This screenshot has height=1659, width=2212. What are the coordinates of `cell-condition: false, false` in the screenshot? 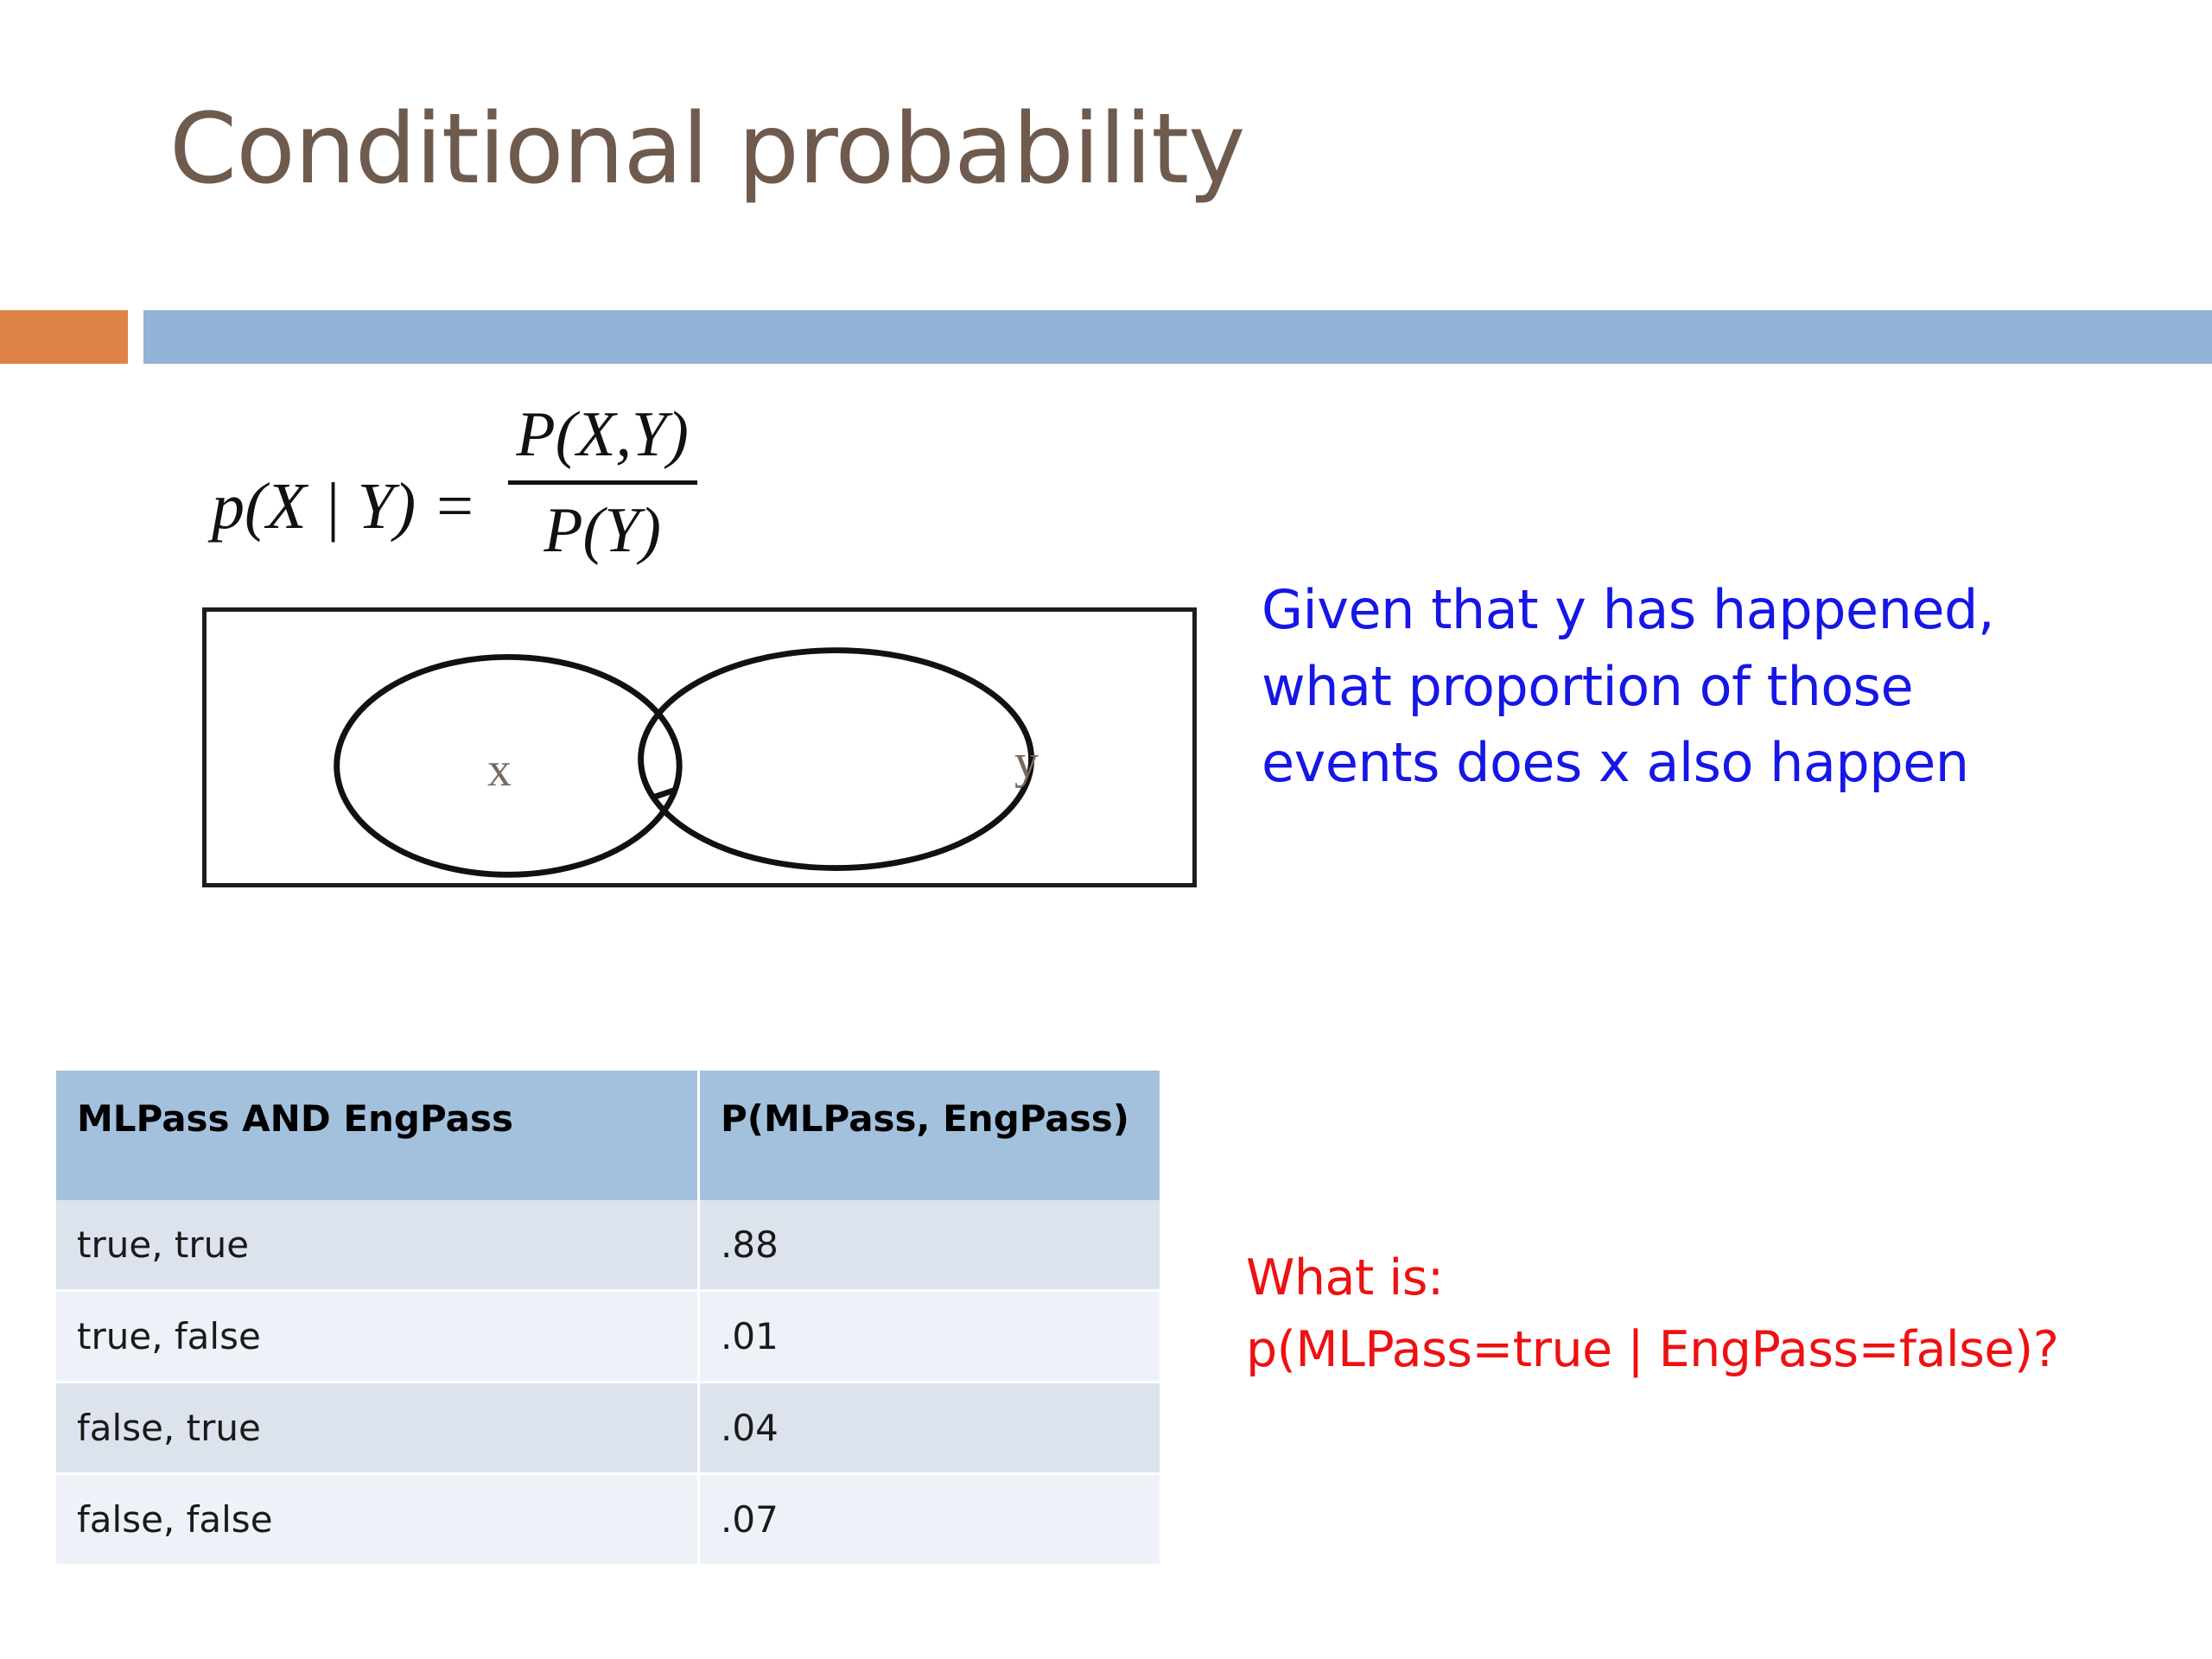 It's located at (378, 1521).